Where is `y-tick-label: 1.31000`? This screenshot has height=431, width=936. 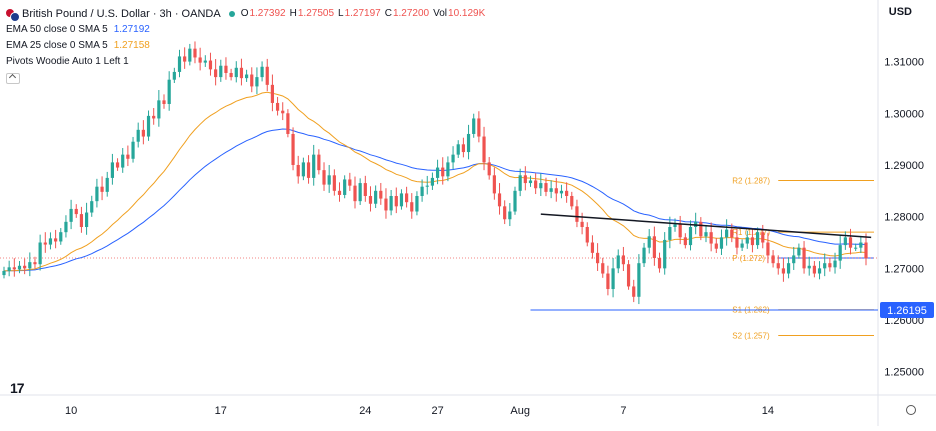
y-tick-label: 1.31000 is located at coordinates (904, 63).